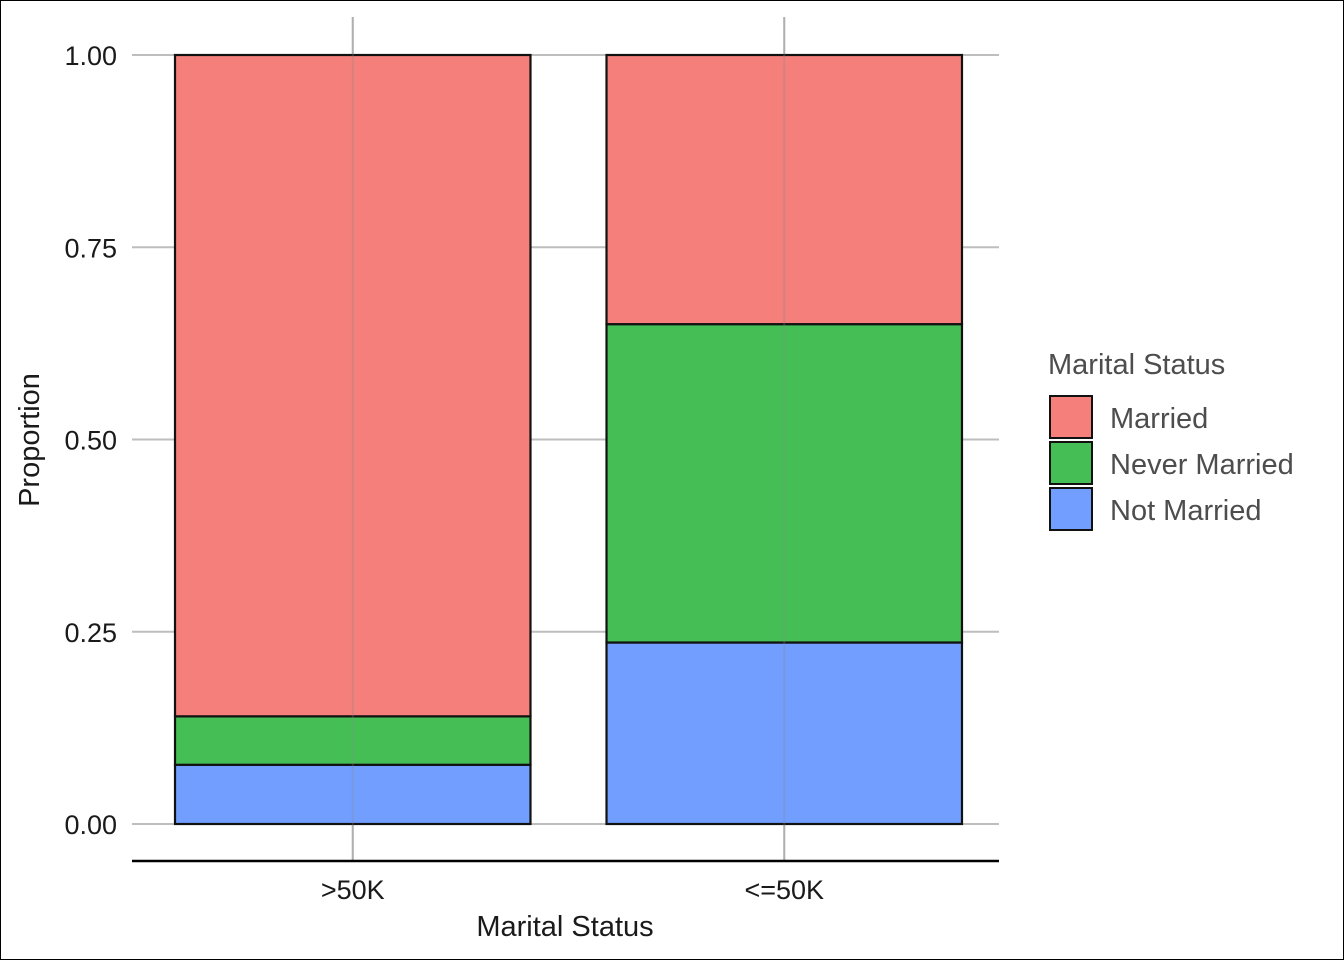 The height and width of the screenshot is (964, 1344). What do you see at coordinates (784, 890) in the screenshot?
I see `x-tick-label: <=50K` at bounding box center [784, 890].